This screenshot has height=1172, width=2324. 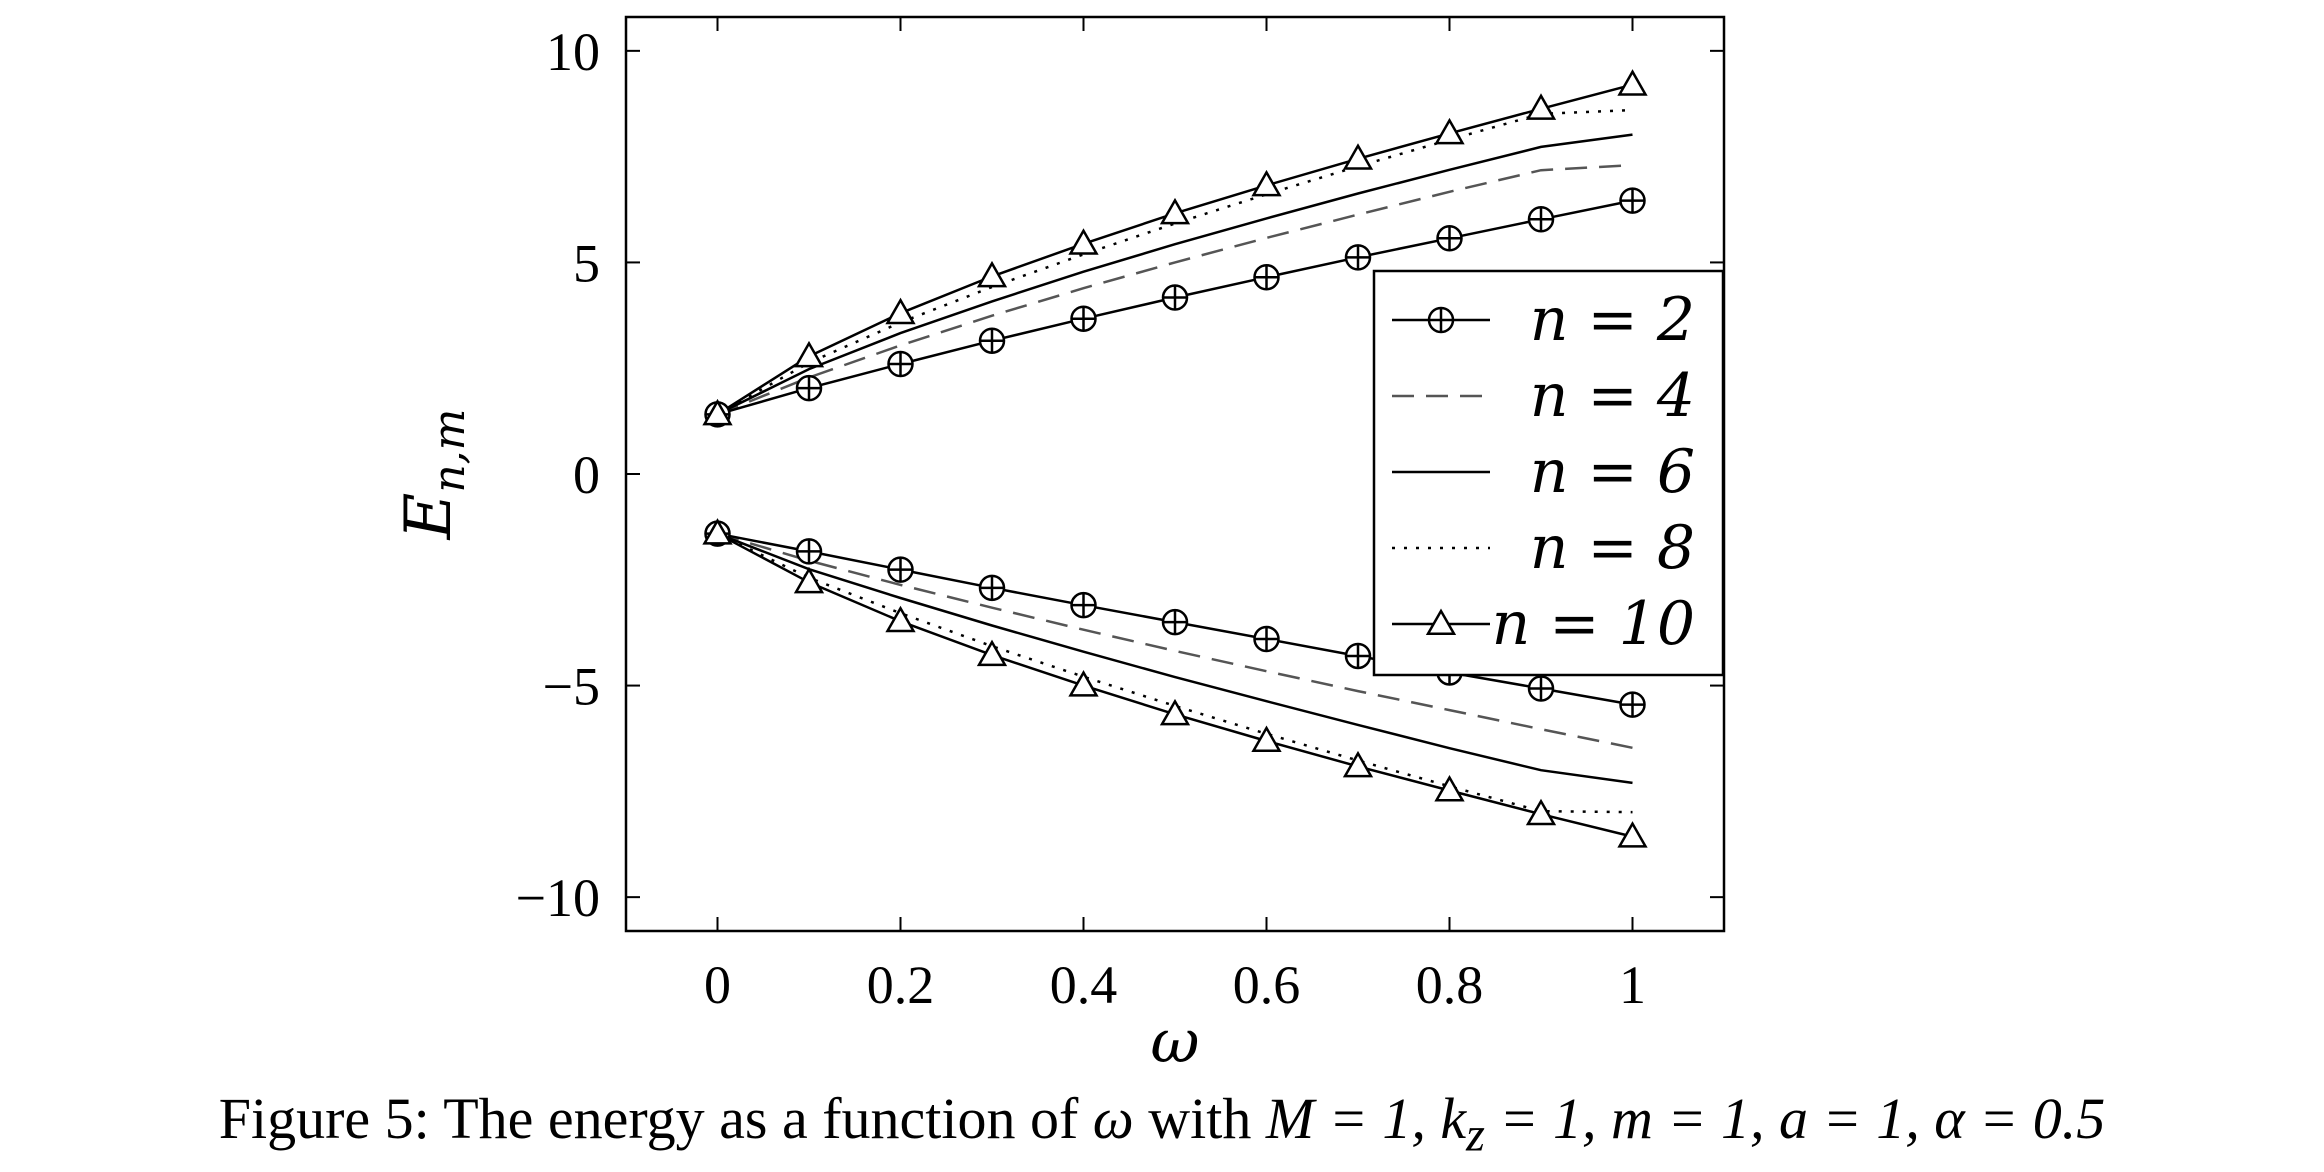 What do you see at coordinates (1450, 985) in the screenshot?
I see `x-tick-label: 0.8` at bounding box center [1450, 985].